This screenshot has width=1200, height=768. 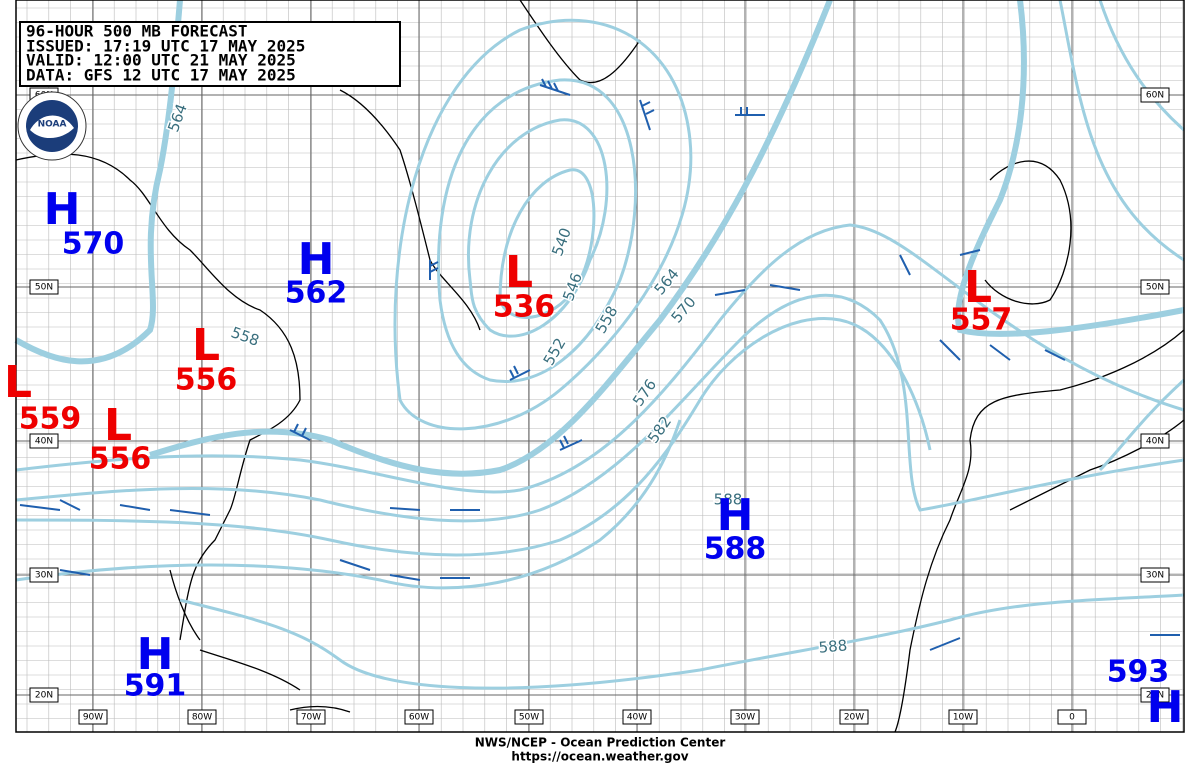 I want to click on longitude-label: 80W, so click(x=202, y=718).